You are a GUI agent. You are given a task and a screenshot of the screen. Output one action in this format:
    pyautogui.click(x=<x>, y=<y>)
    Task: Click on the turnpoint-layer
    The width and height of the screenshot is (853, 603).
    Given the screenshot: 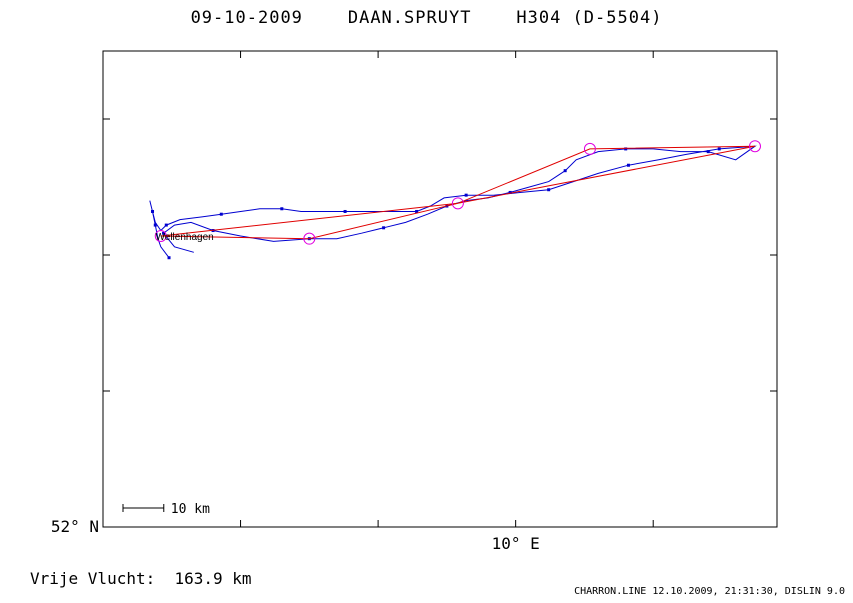 What is the action you would take?
    pyautogui.click(x=457, y=192)
    